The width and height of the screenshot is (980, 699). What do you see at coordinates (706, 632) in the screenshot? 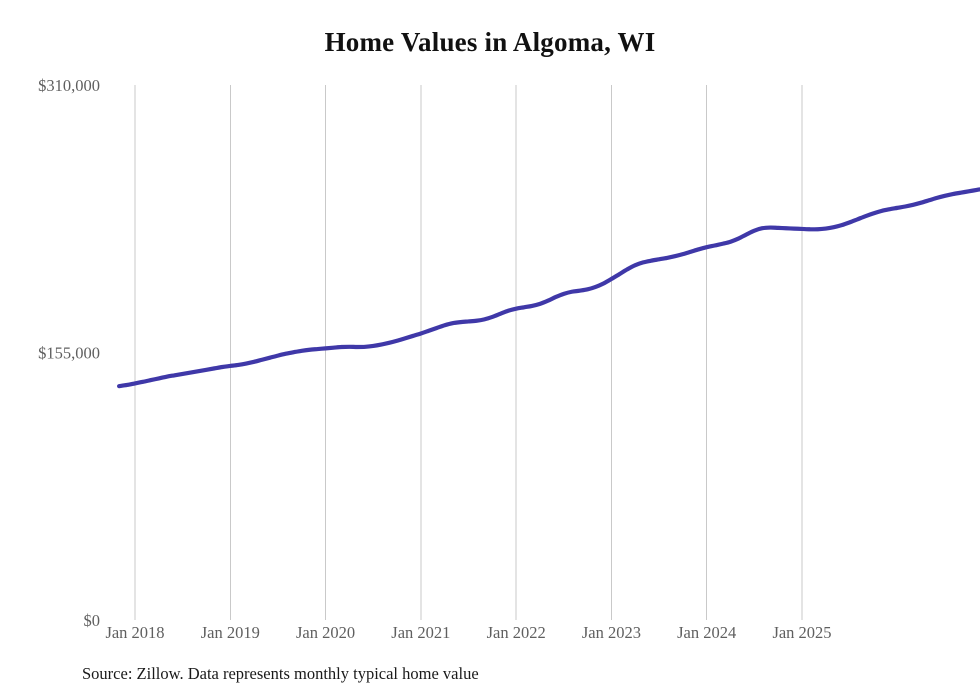
I see `x-tick-label: Jan 2024` at bounding box center [706, 632].